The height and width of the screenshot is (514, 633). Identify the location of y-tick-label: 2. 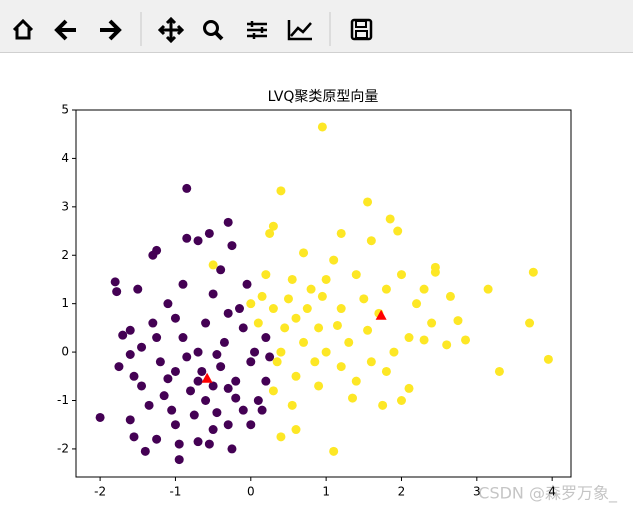
(65, 255).